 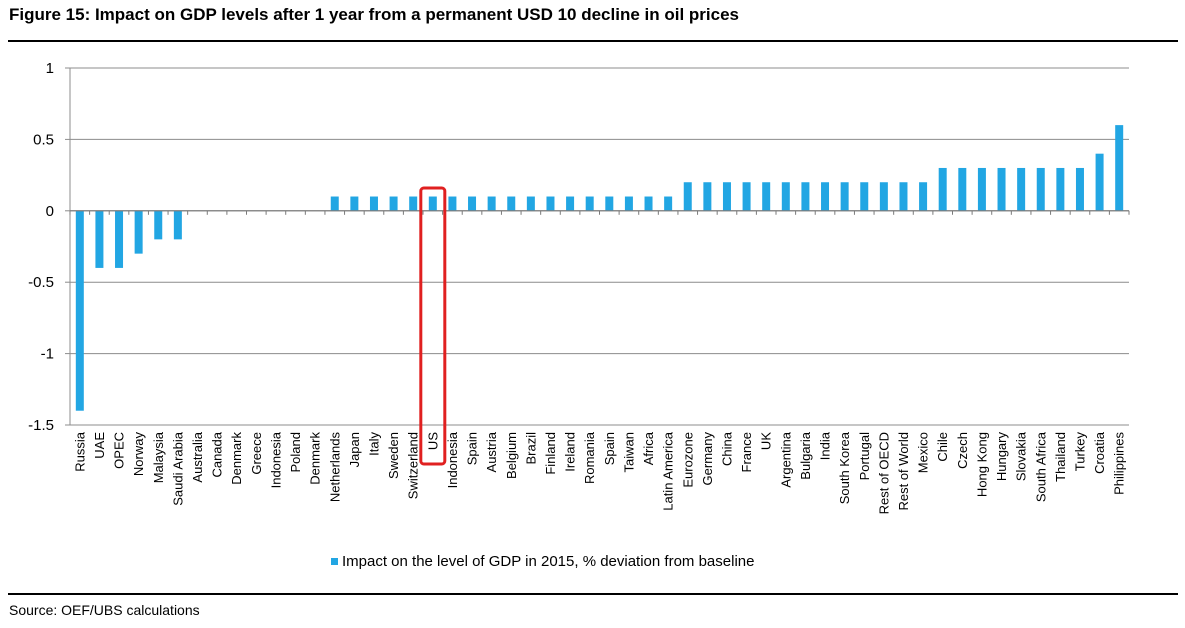 I want to click on x-tick-label: Thailand, so click(x=1060, y=457).